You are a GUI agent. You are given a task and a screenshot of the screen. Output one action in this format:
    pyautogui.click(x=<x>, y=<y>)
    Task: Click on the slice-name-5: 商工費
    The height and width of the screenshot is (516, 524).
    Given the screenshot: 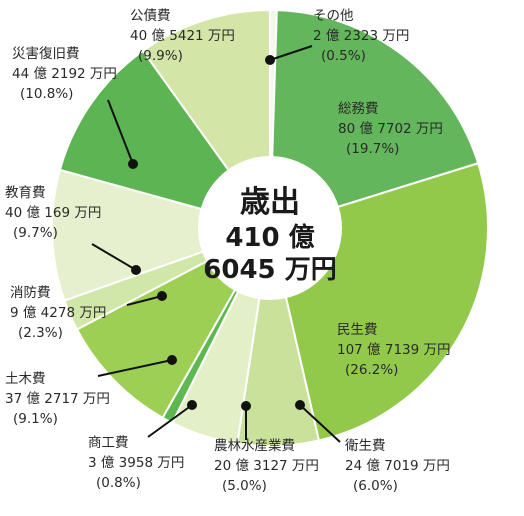 What is the action you would take?
    pyautogui.click(x=108, y=443)
    